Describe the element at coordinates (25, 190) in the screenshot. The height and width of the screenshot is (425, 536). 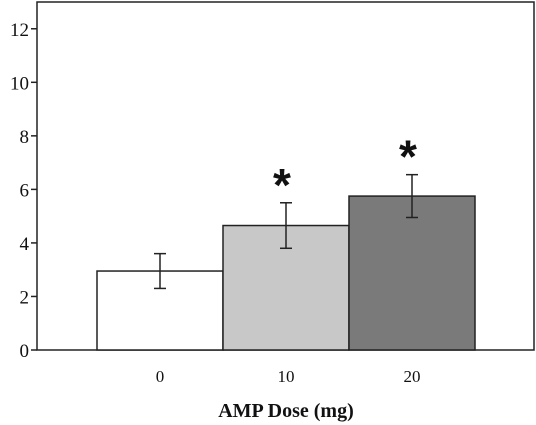
I see `y-tick-label: 6` at that location.